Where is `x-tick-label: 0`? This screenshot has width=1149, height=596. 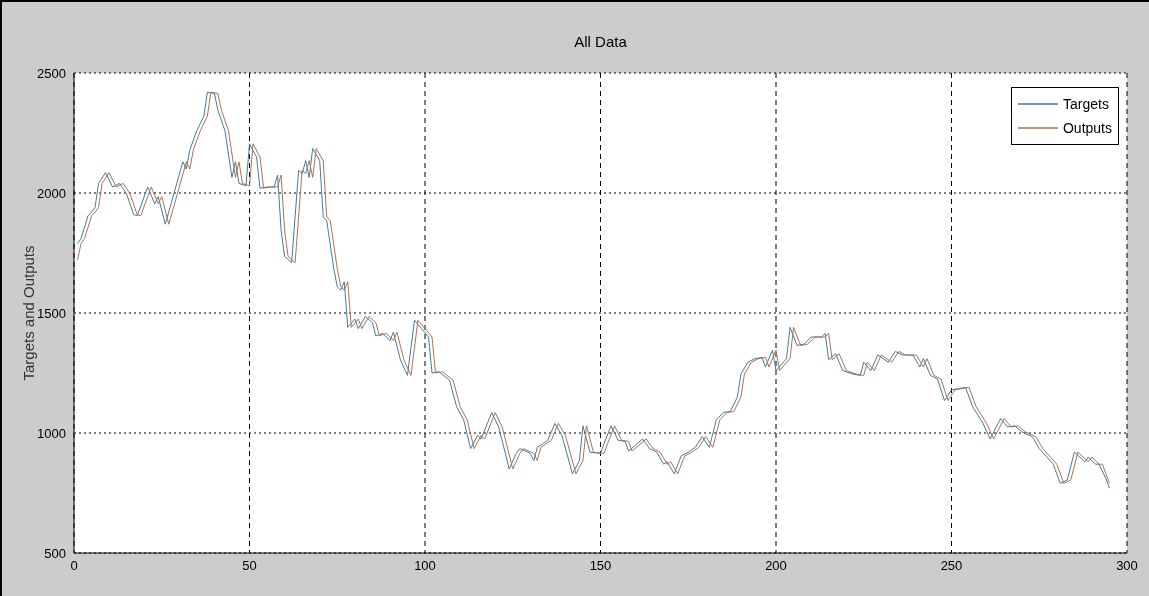
x-tick-label: 0 is located at coordinates (74, 566).